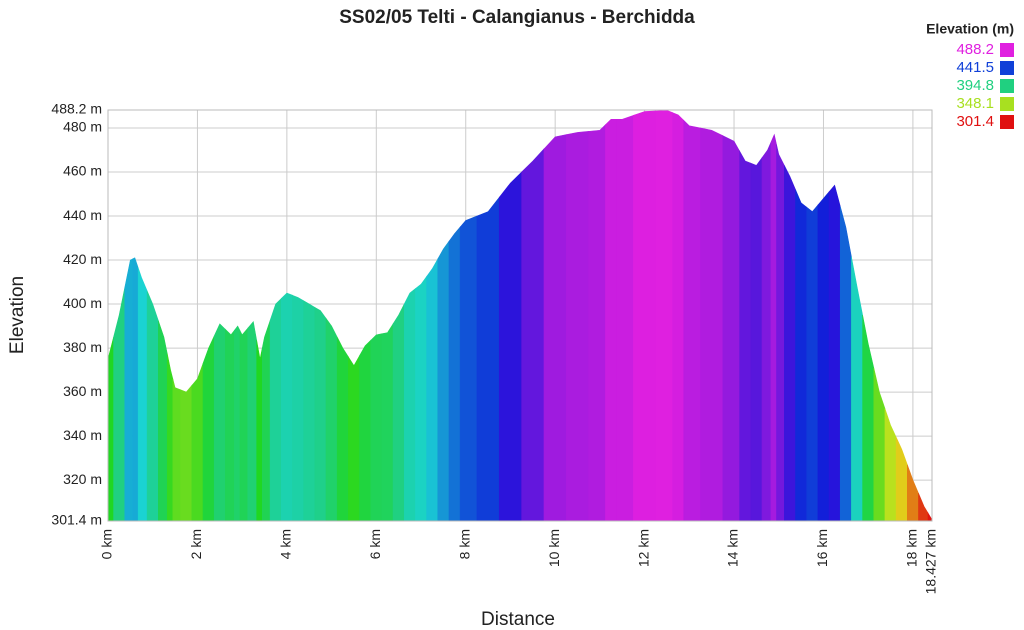 Image resolution: width=1024 pixels, height=630 pixels. I want to click on x-tick-label: 16 km, so click(822, 548).